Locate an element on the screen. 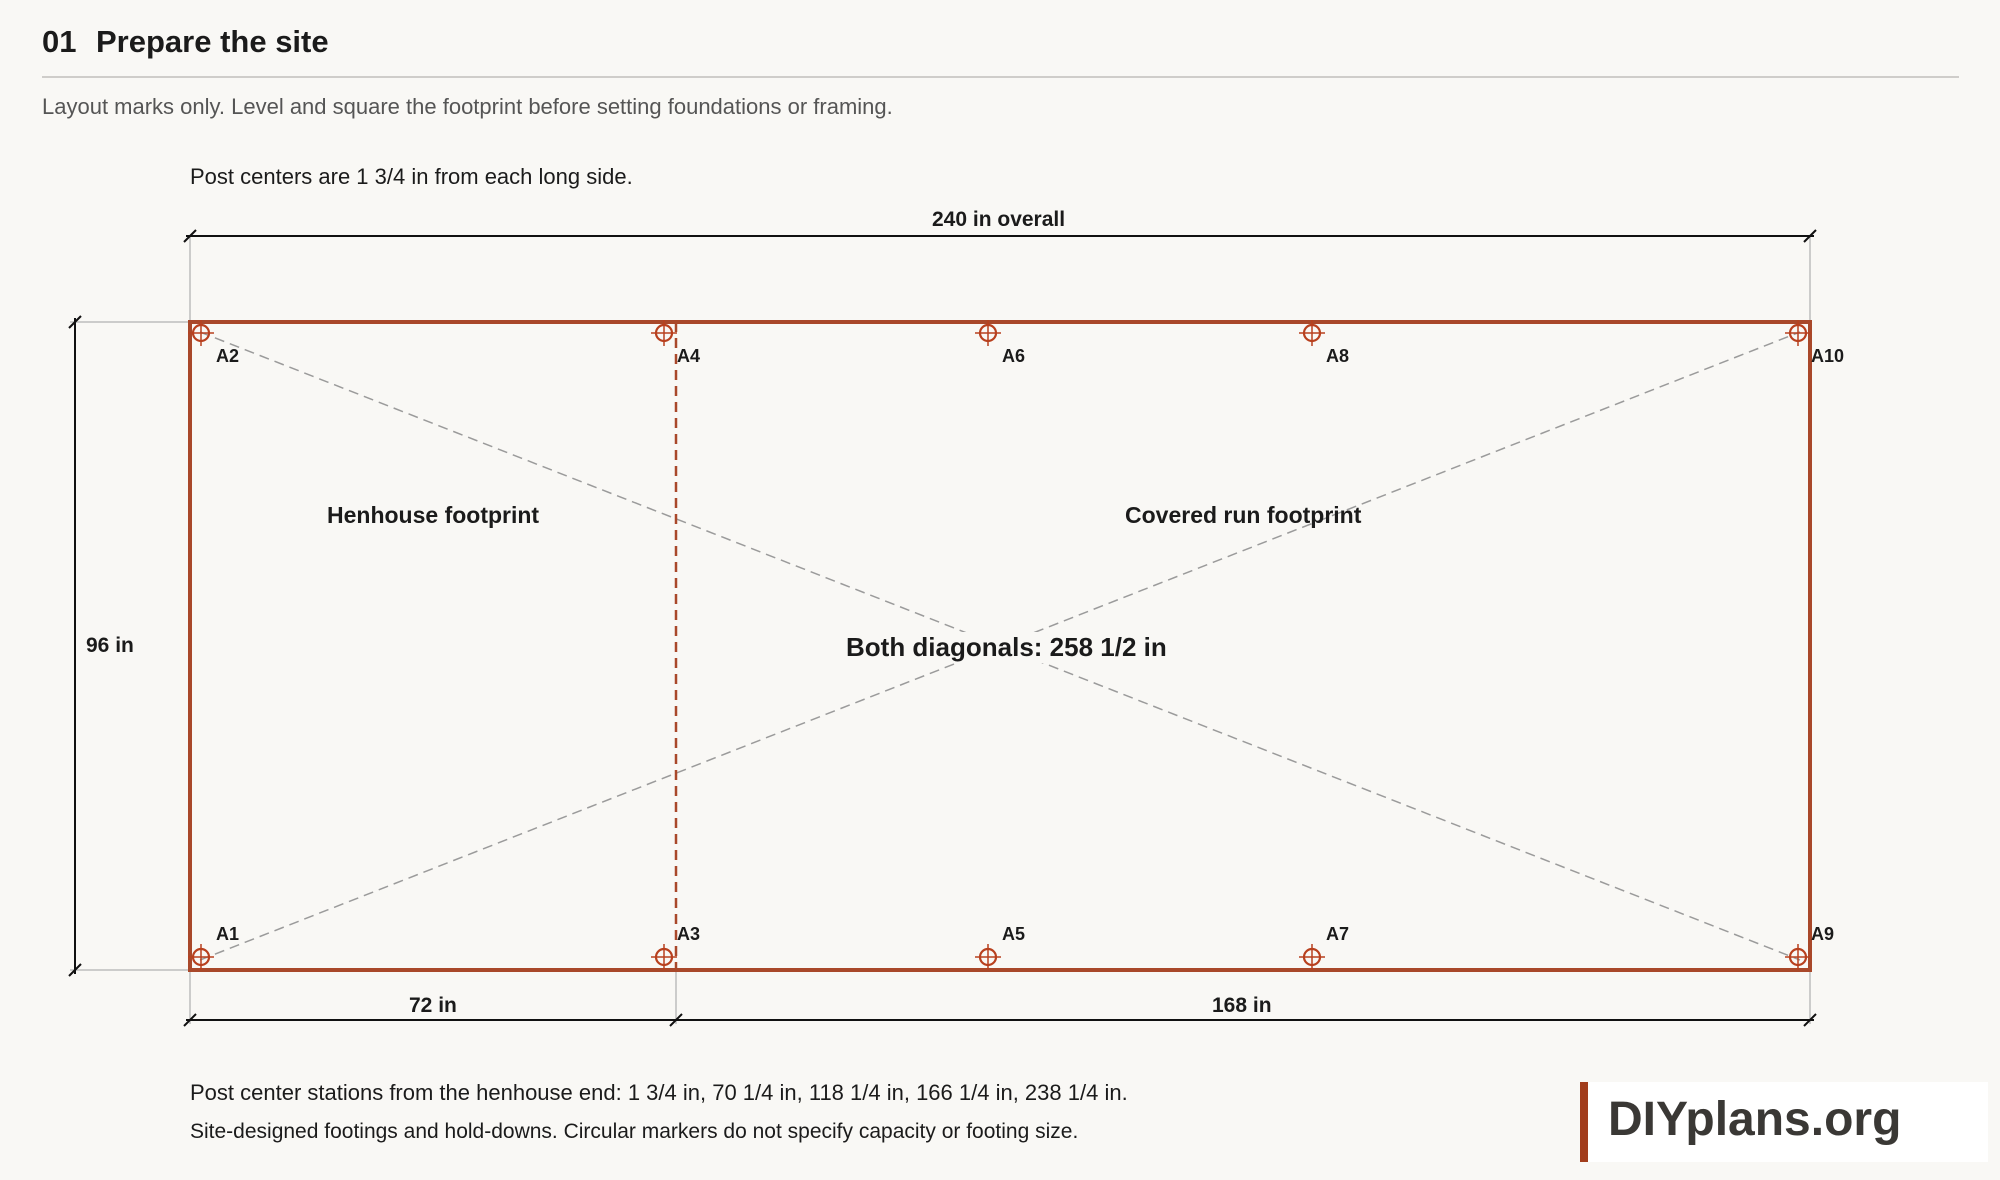 This screenshot has height=1180, width=2000. post-label-a3: A3 is located at coordinates (689, 934).